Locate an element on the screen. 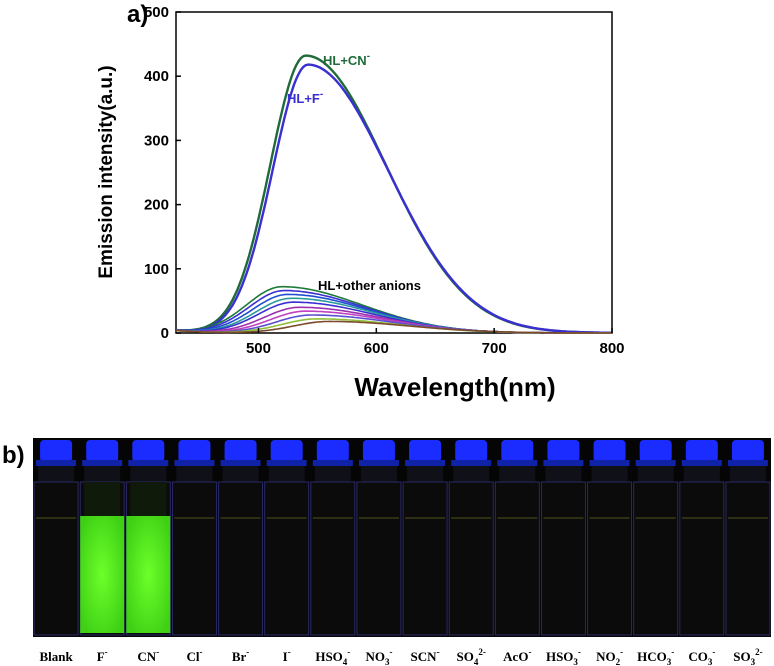 The image size is (774, 666). y-axis-title: Emission intensity(a.u.) is located at coordinates (106, 171).